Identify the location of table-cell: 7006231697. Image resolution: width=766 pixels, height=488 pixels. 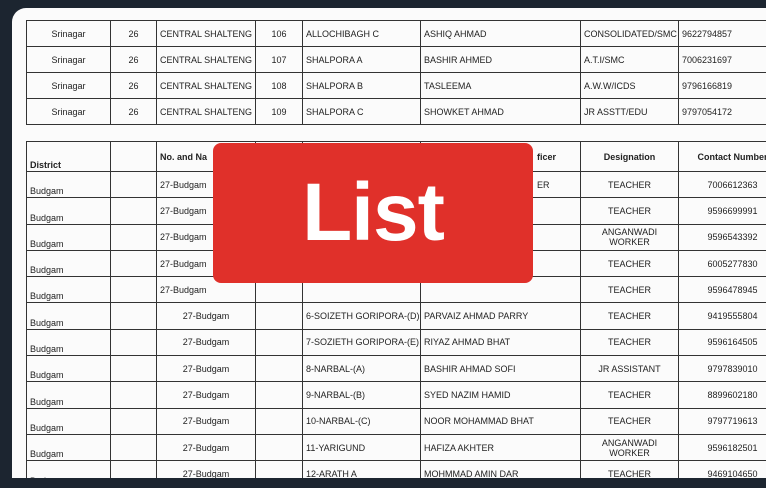
(722, 59).